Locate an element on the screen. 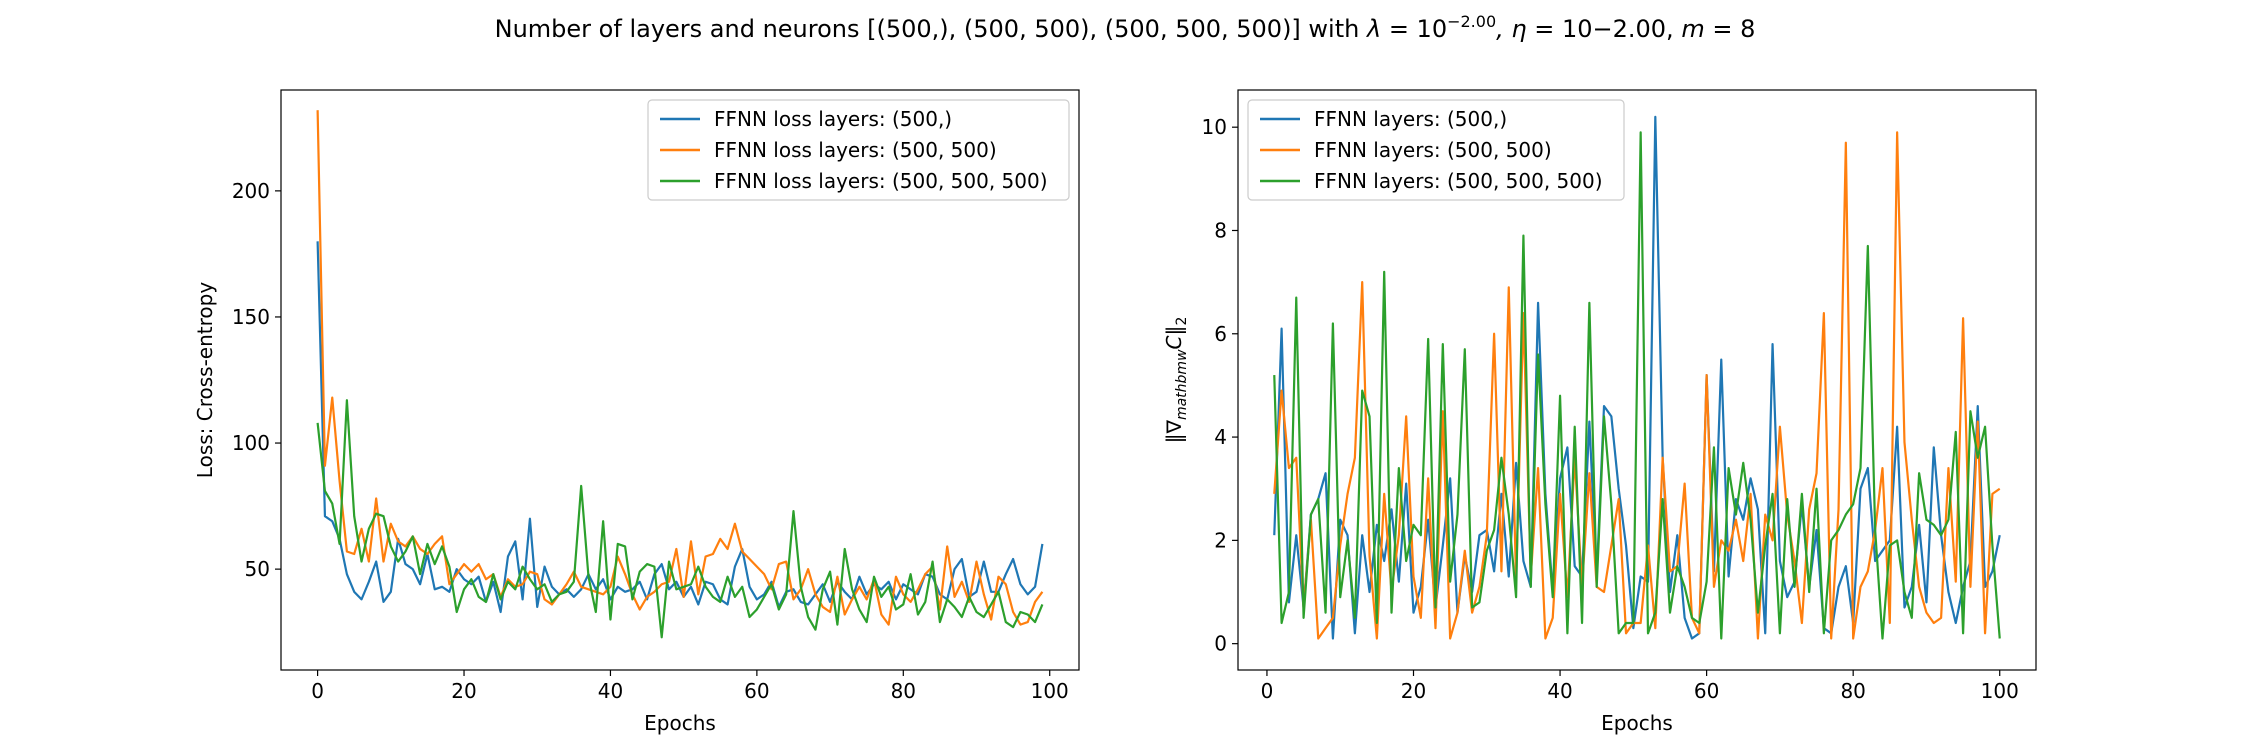  grad-y-tick-label: 4 is located at coordinates (1220, 437).